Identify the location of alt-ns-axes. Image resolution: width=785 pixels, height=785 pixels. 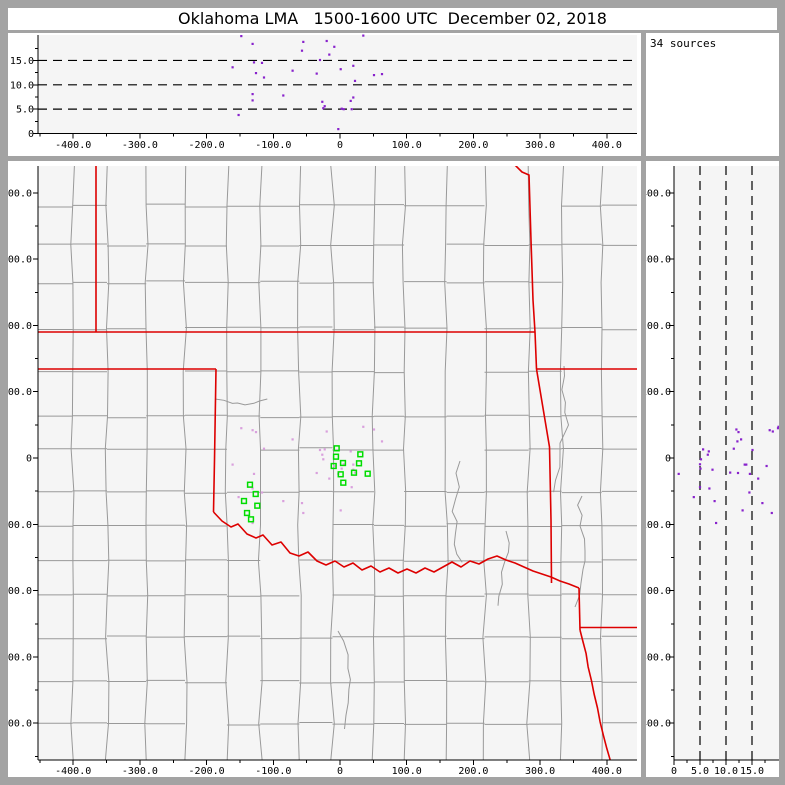
(724, 465).